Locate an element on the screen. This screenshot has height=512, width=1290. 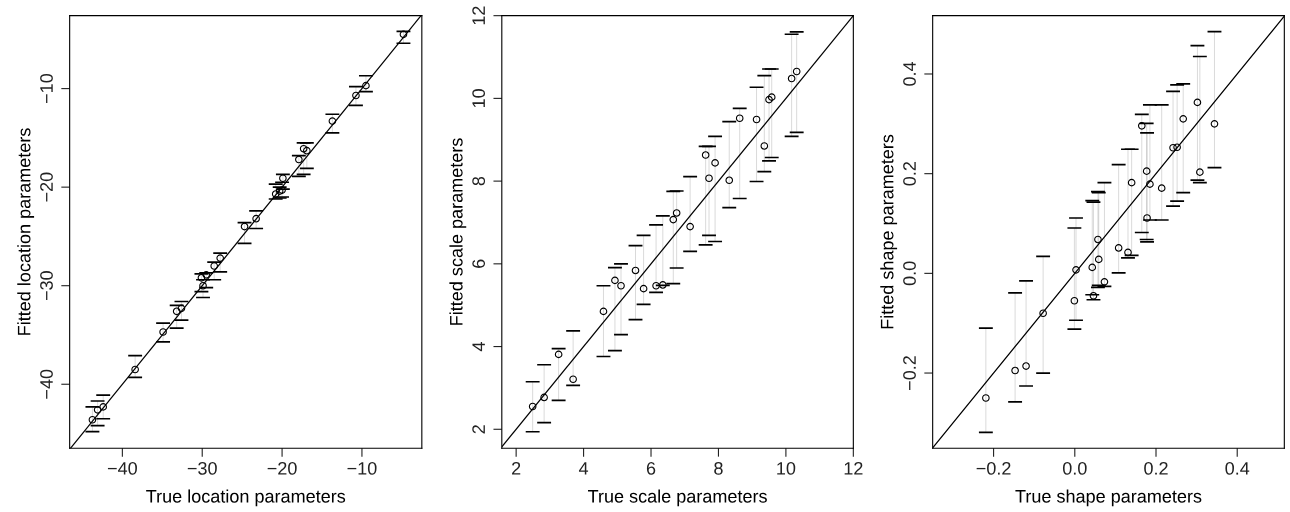
x-tick-label: 6 is located at coordinates (651, 468).